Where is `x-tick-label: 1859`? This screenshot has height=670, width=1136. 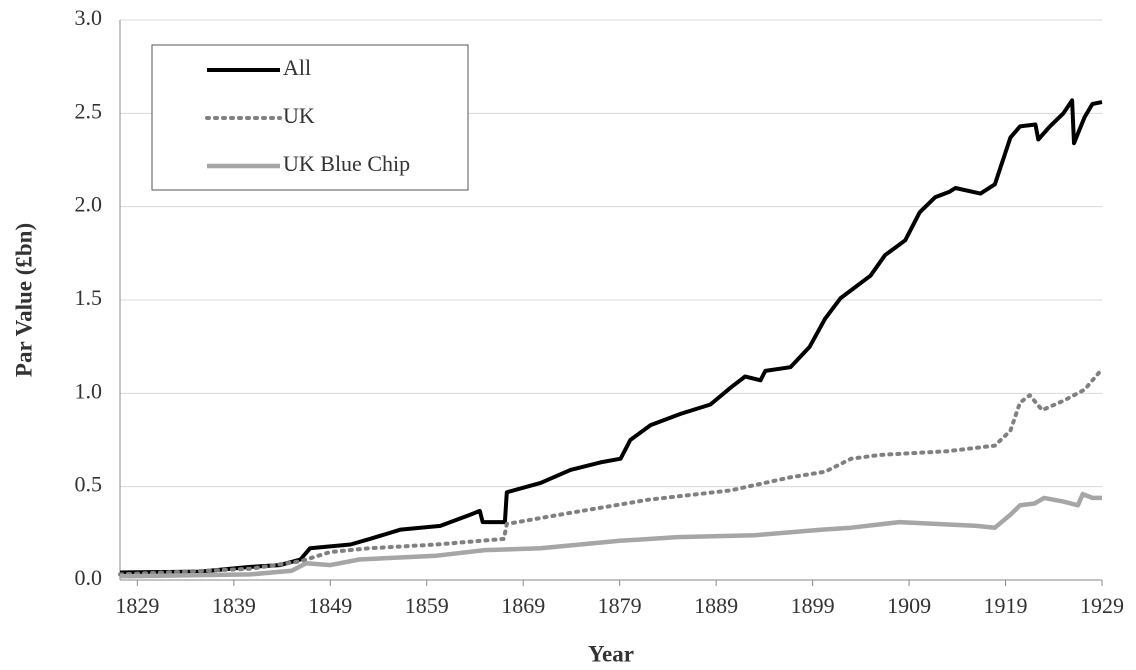 x-tick-label: 1859 is located at coordinates (427, 605).